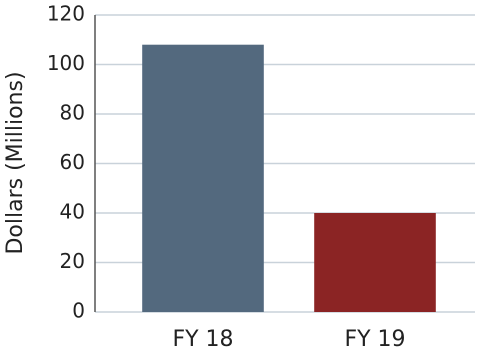 Image resolution: width=480 pixels, height=357 pixels. I want to click on y-tick-label: 80, so click(72, 113).